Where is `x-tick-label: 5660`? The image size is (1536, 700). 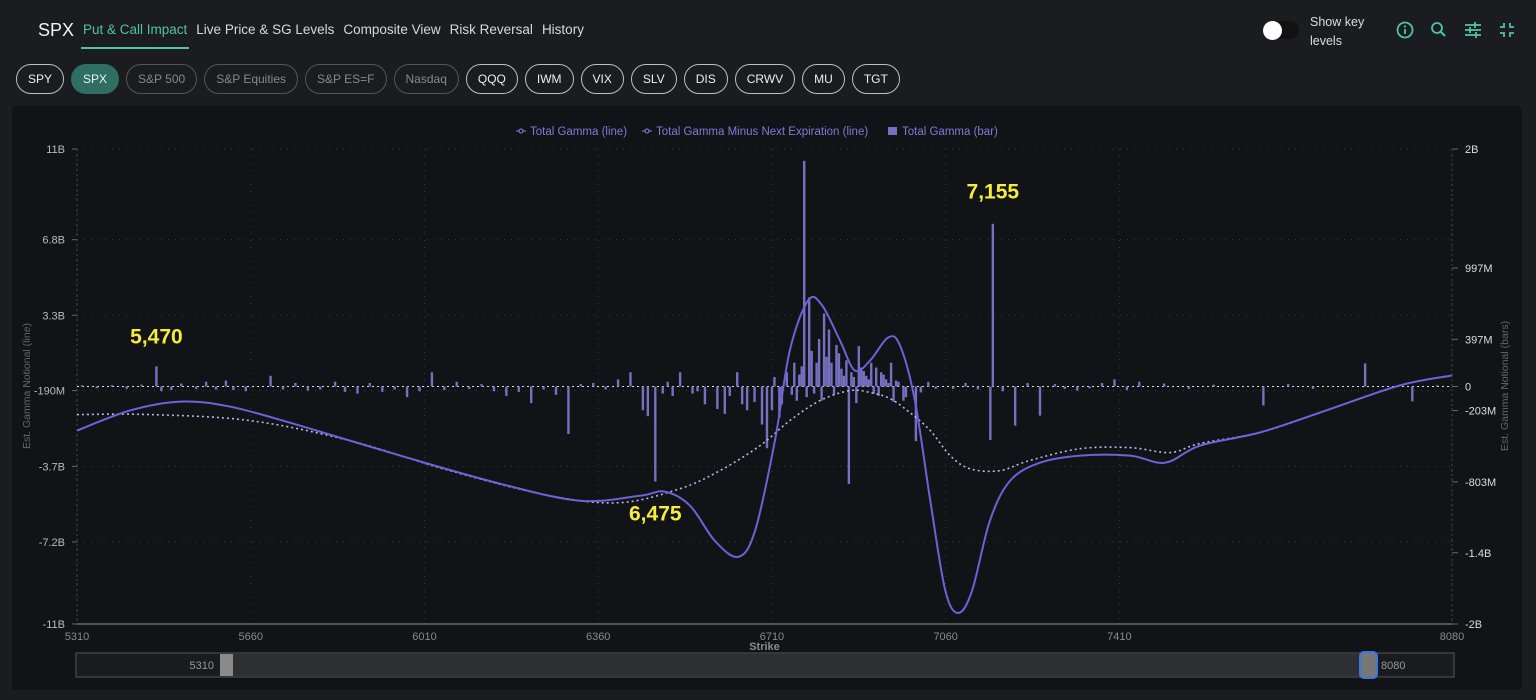 x-tick-label: 5660 is located at coordinates (250, 637).